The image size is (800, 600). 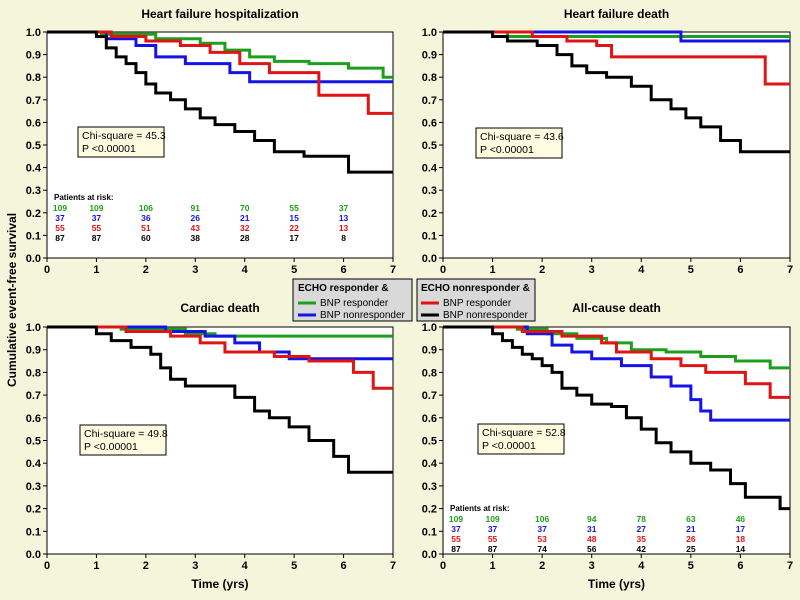 I want to click on risk-table-value: 25, so click(x=691, y=549).